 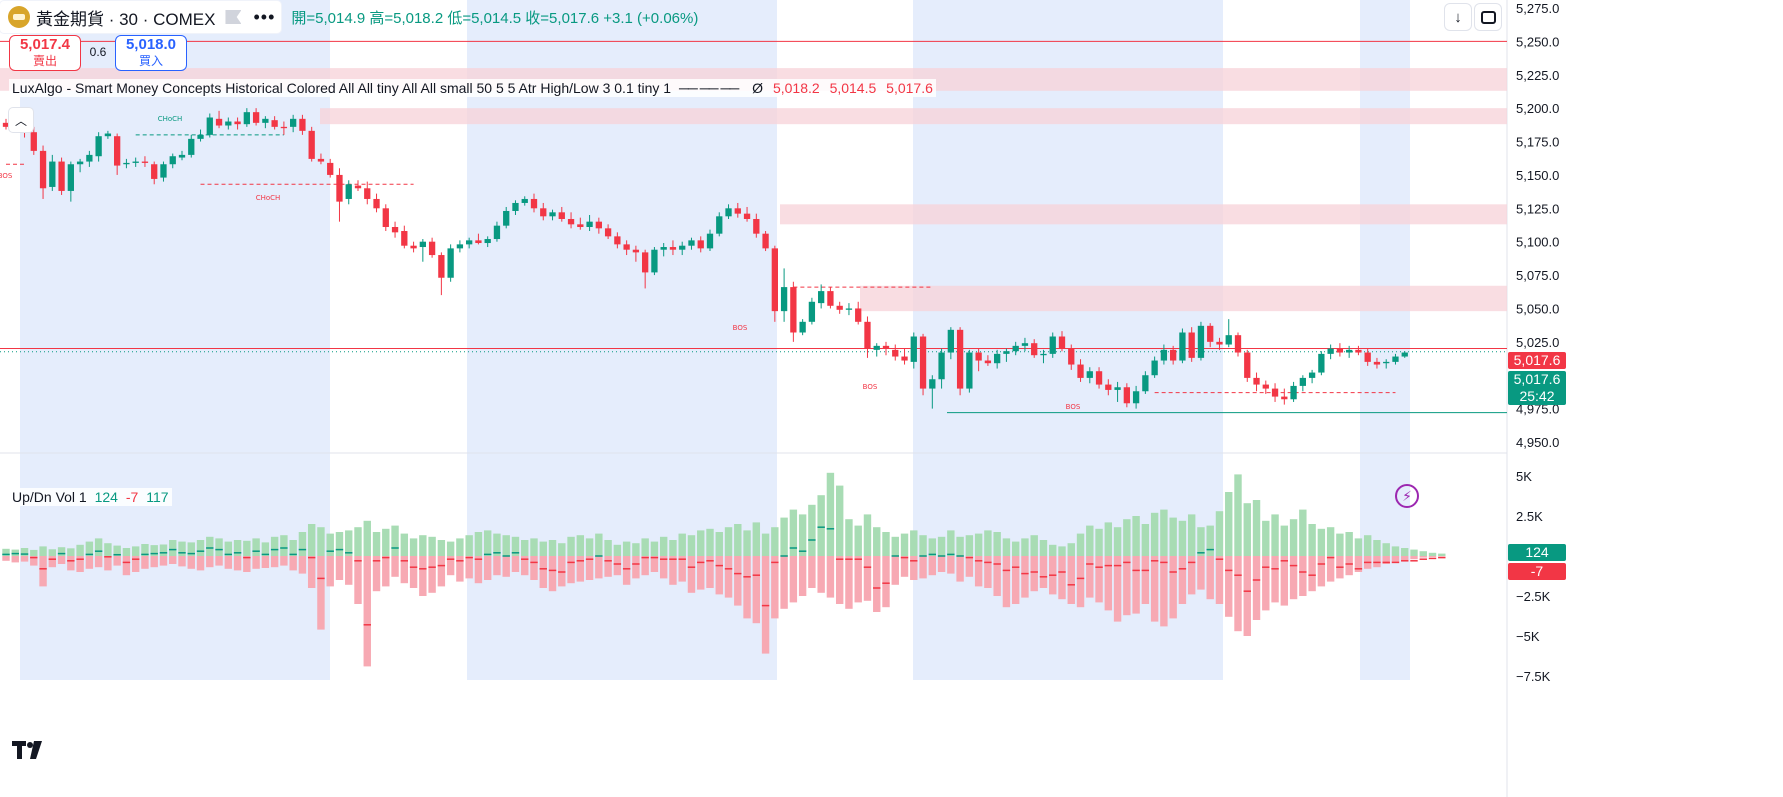 What do you see at coordinates (264, 16) in the screenshot?
I see `more-options-button: •••` at bounding box center [264, 16].